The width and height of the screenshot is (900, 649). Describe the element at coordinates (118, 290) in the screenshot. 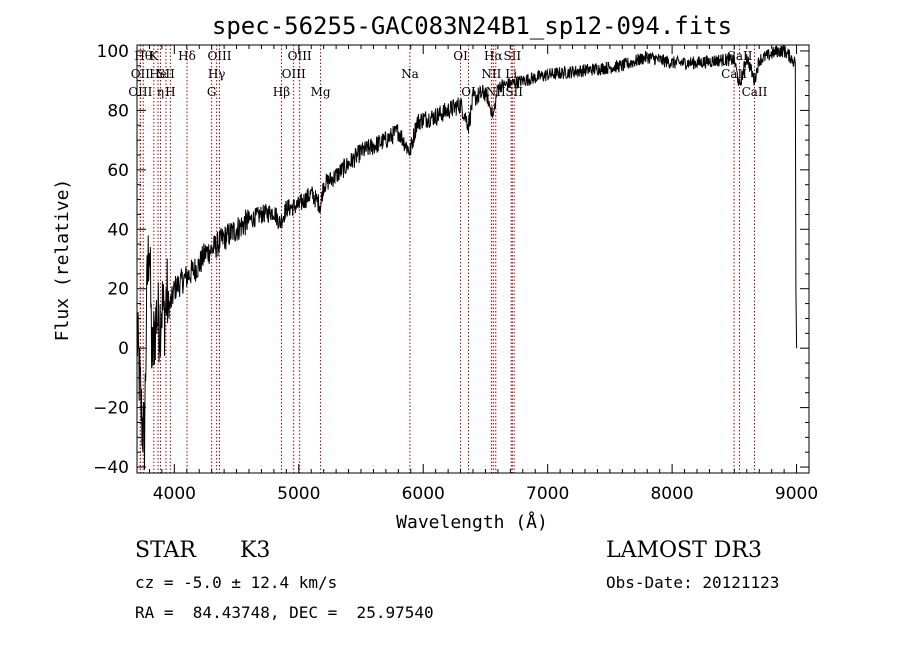

I see `y-tick-label: 20` at that location.